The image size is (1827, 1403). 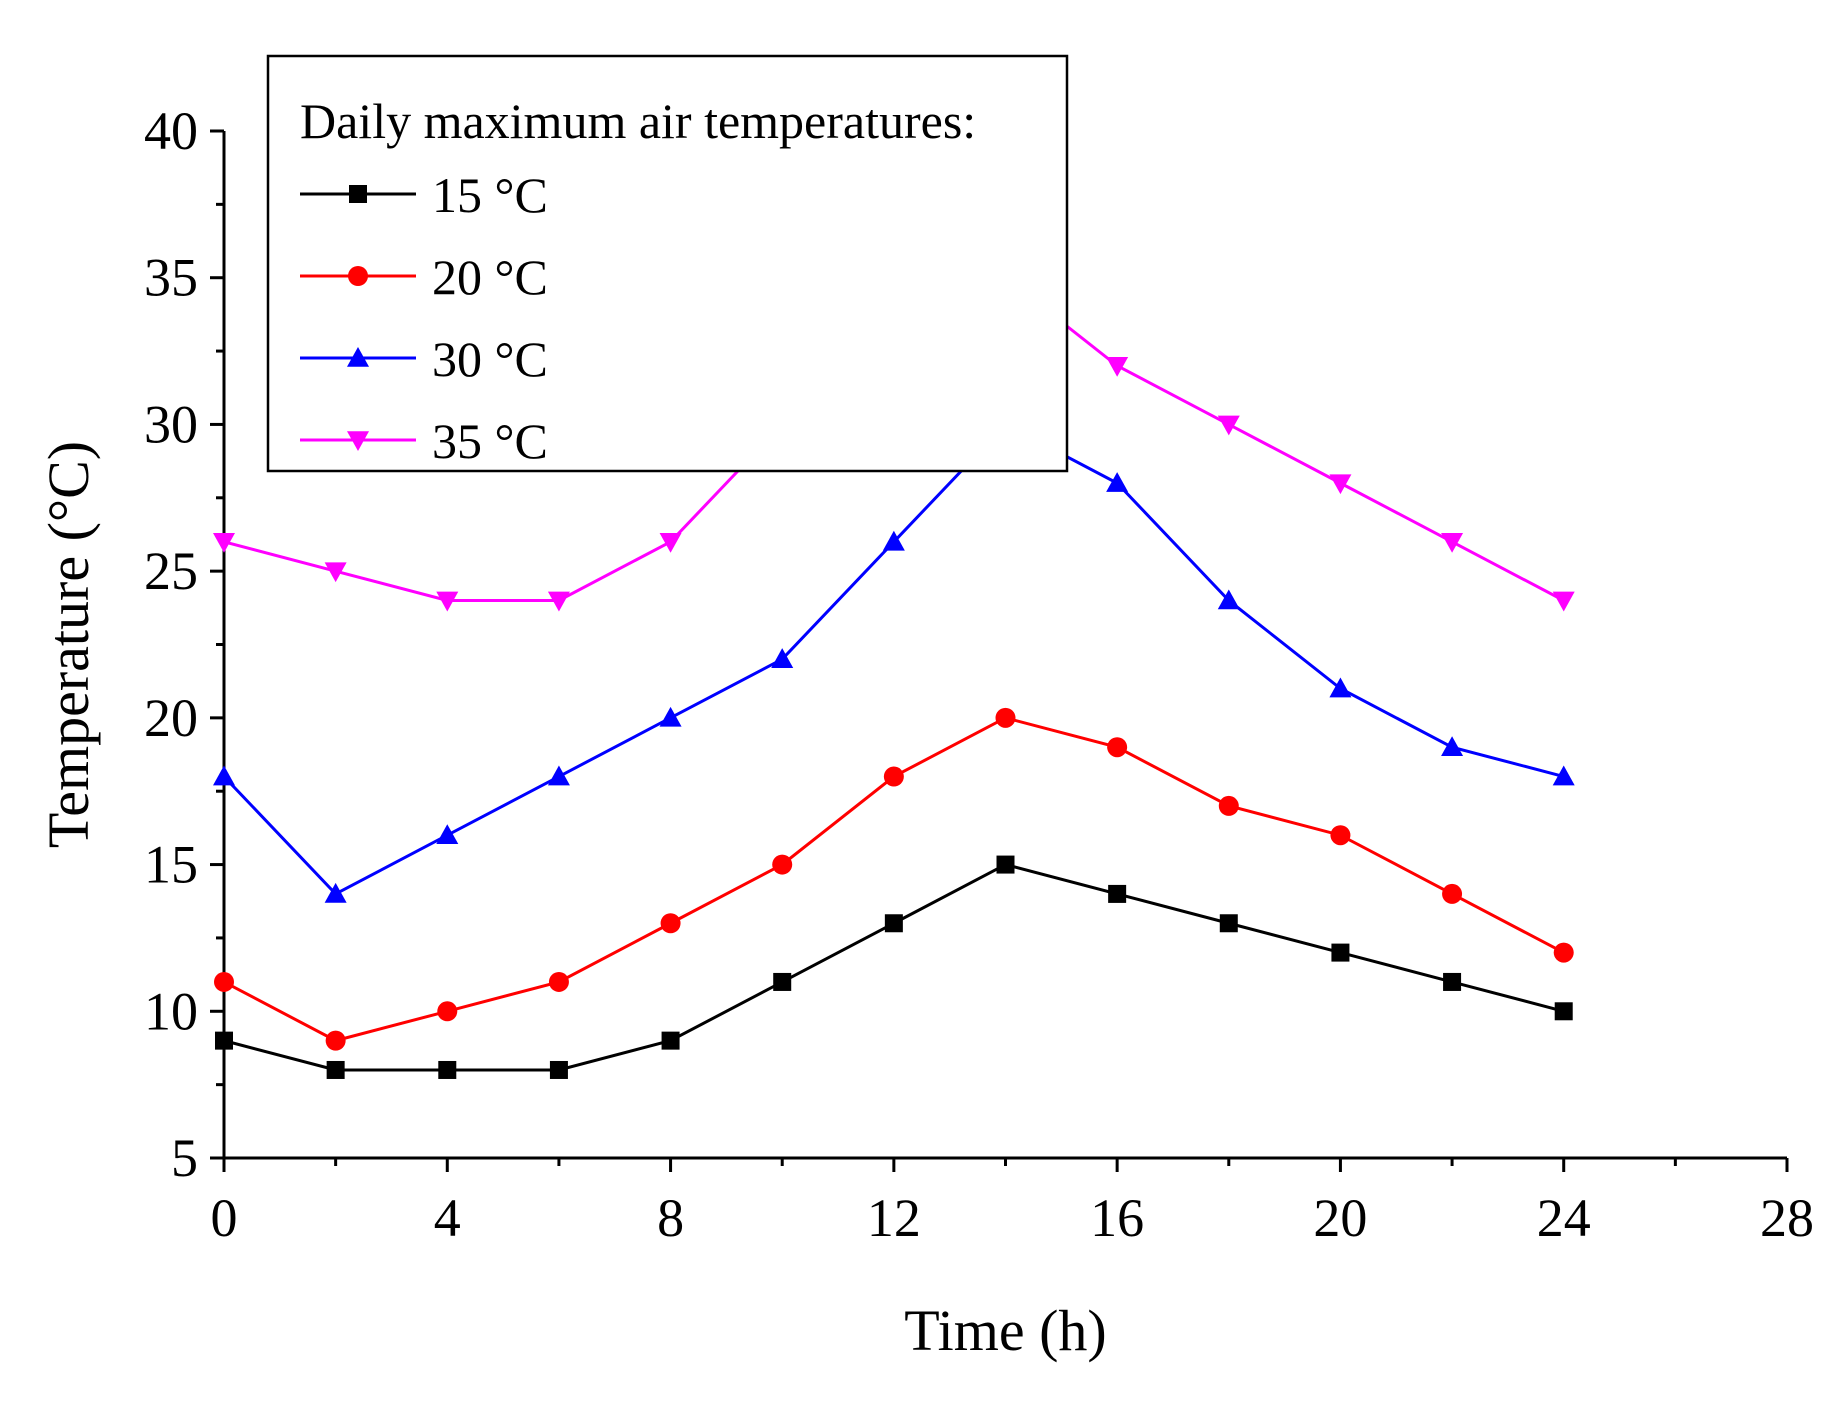 I want to click on y-tick-label: 25, so click(x=171, y=571).